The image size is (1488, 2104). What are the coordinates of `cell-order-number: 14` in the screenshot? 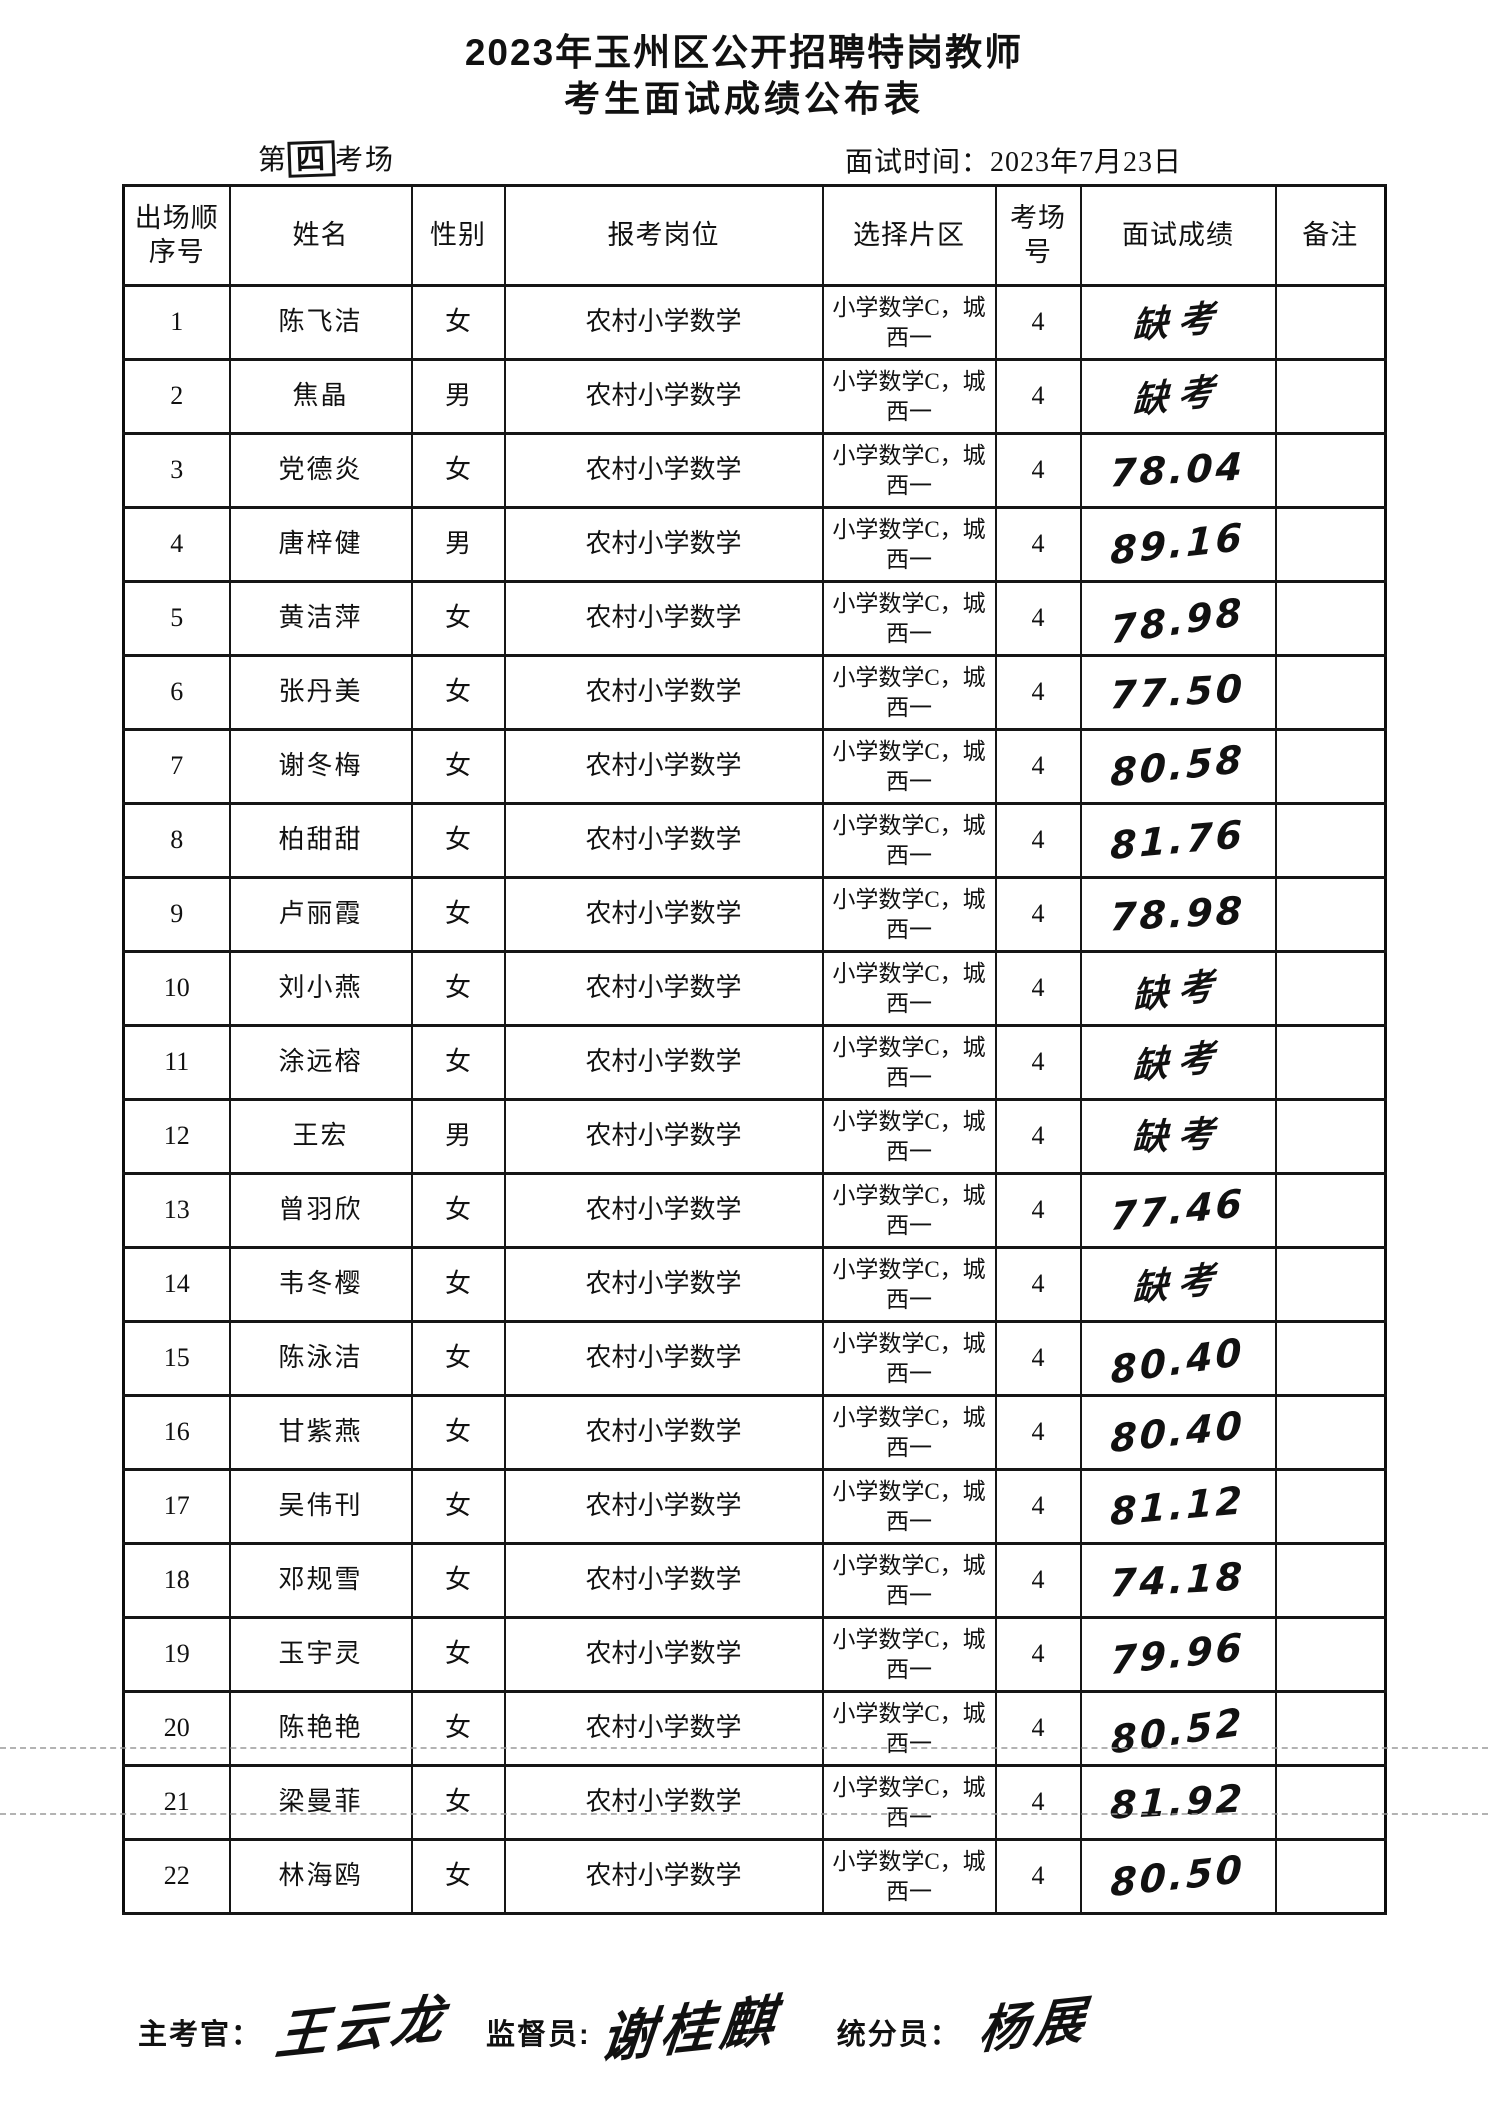 It's located at (176, 1284).